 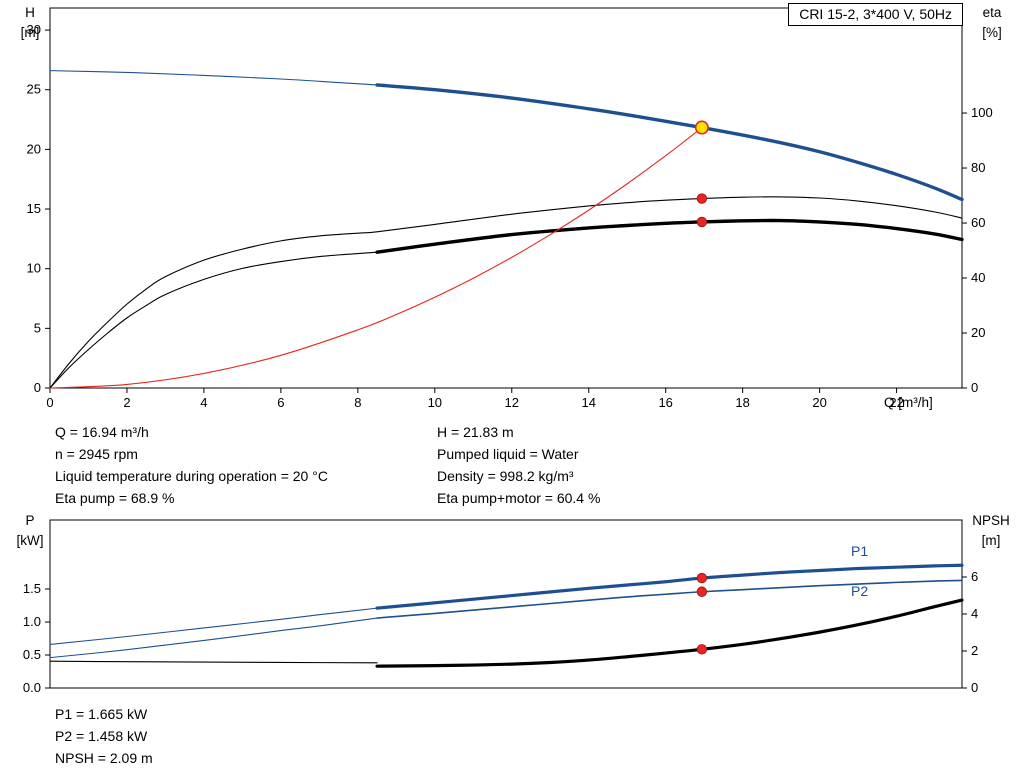 I want to click on info-flow: Q = 16.94 m³/h, so click(x=102, y=432).